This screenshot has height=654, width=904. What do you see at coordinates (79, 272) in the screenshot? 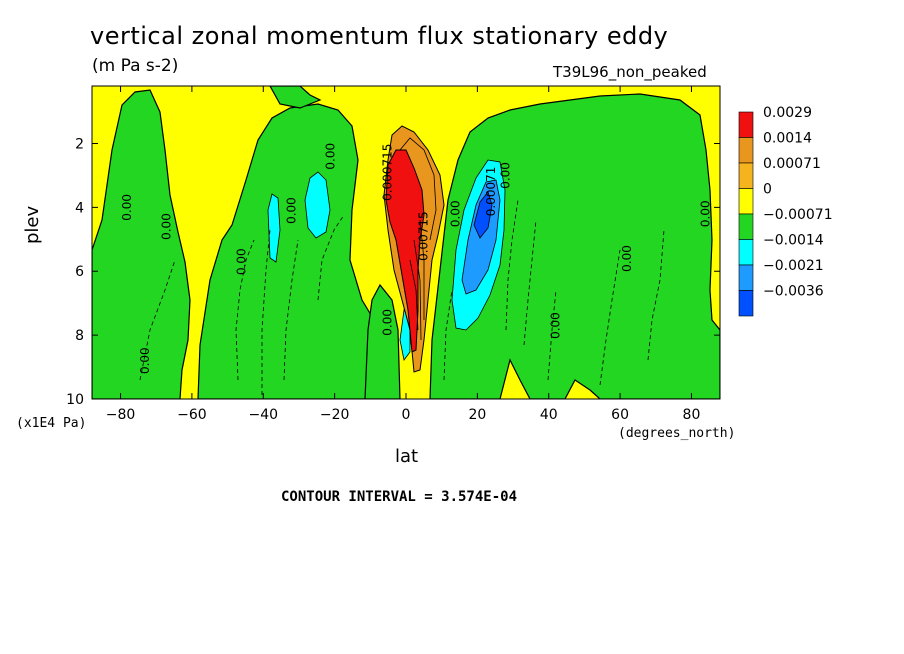
I see `y-tick-label-2: 6` at bounding box center [79, 272].